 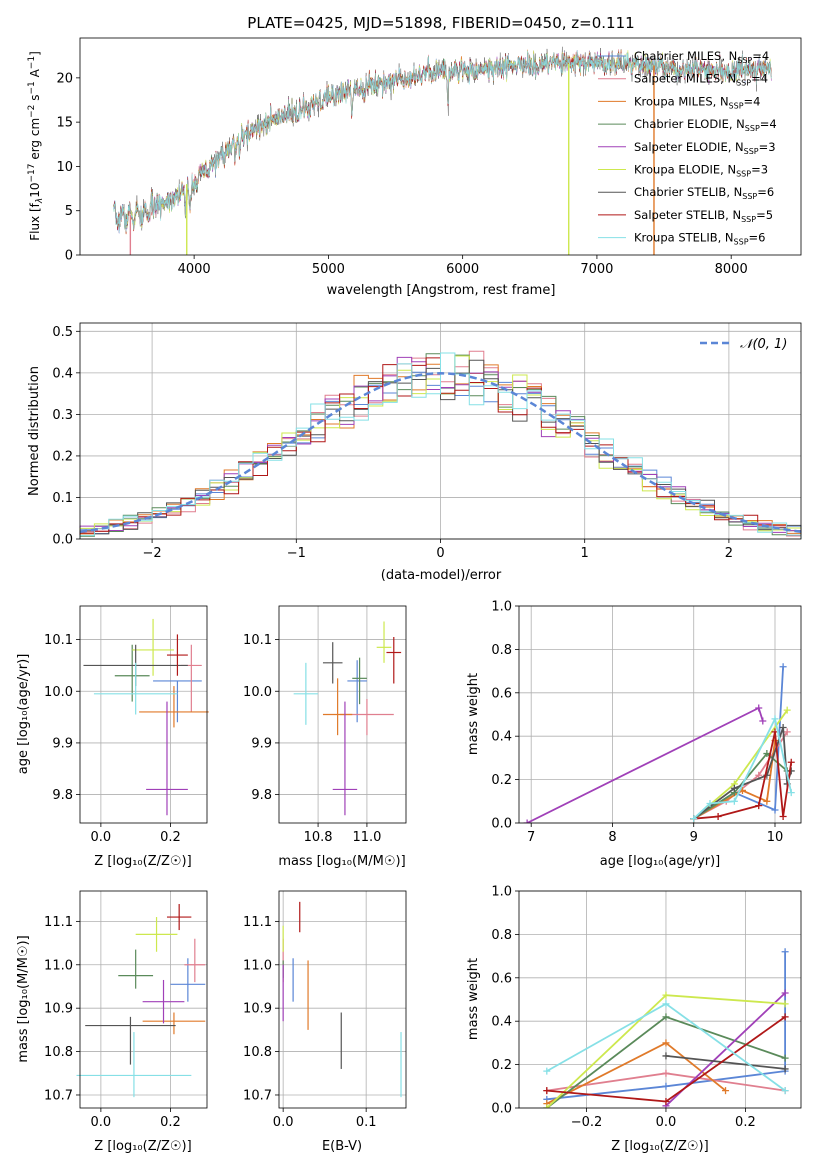 What do you see at coordinates (64, 167) in the screenshot?
I see `y-tick-label: 10` at bounding box center [64, 167].